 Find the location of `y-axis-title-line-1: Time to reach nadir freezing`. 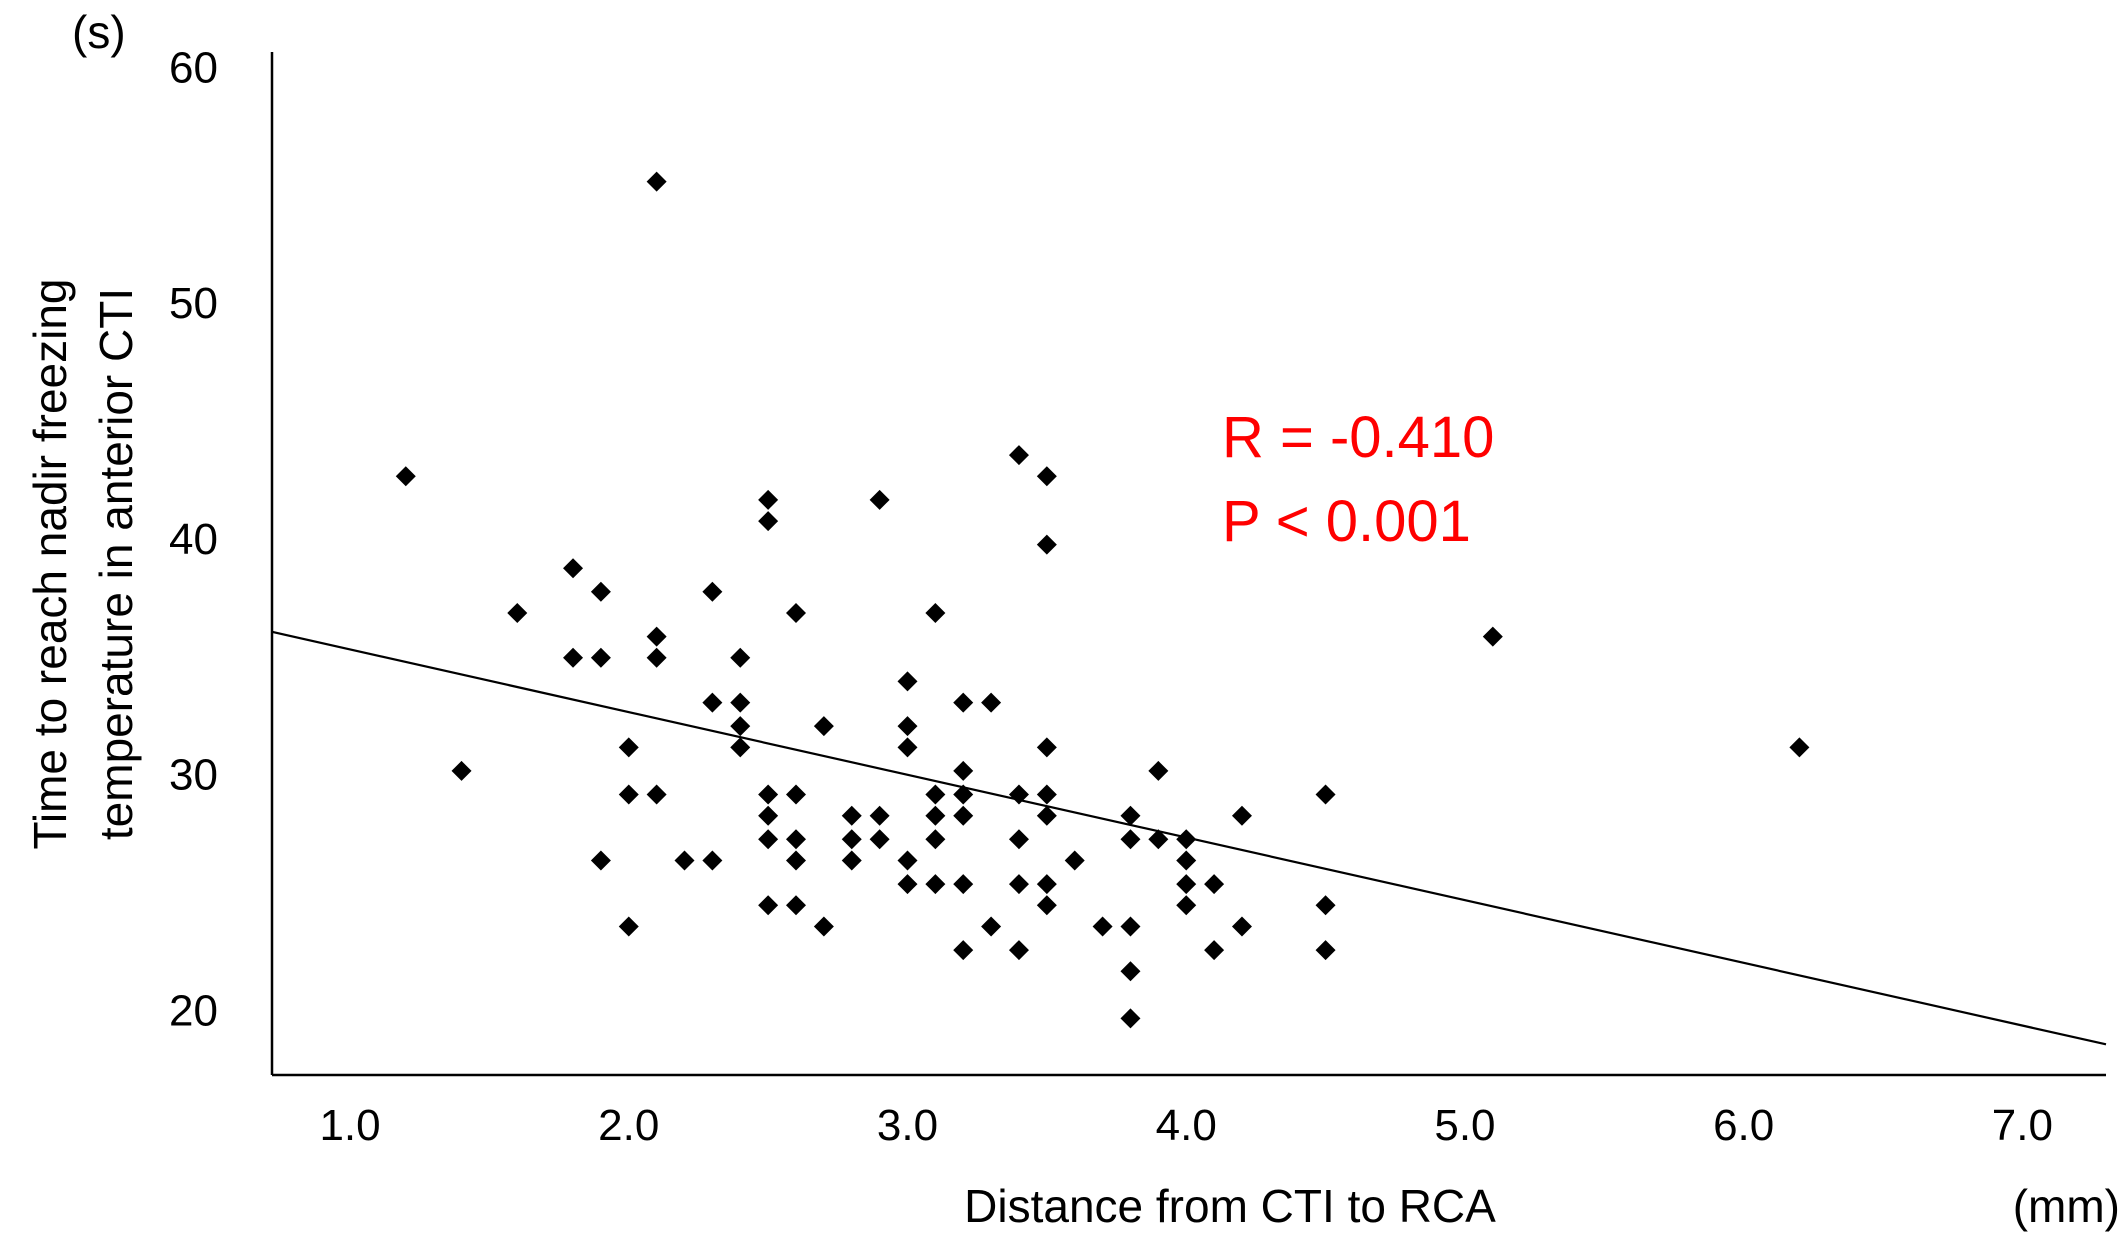

y-axis-title-line-1: Time to reach nadir freezing is located at coordinates (50, 563).